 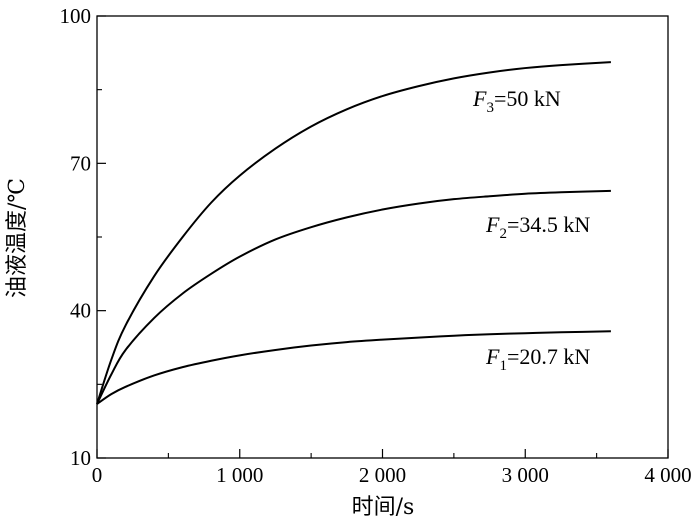 I want to click on x-tick-label-4: 4 000, so click(x=667, y=475).